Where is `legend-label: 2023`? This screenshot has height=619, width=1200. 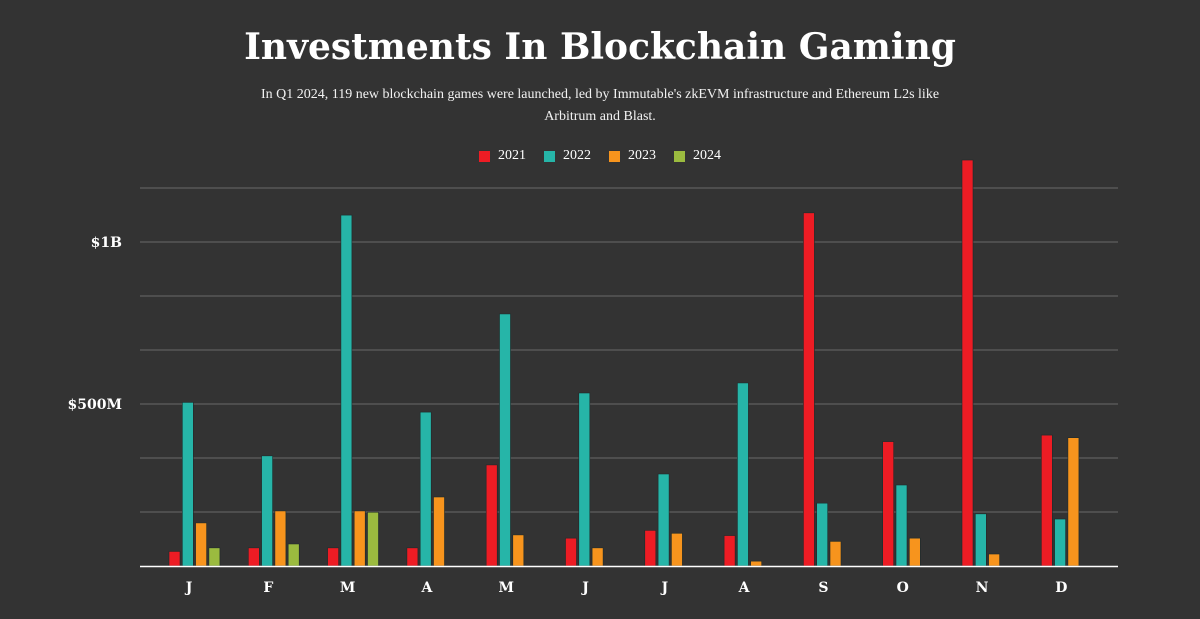
legend-label: 2023 is located at coordinates (642, 155).